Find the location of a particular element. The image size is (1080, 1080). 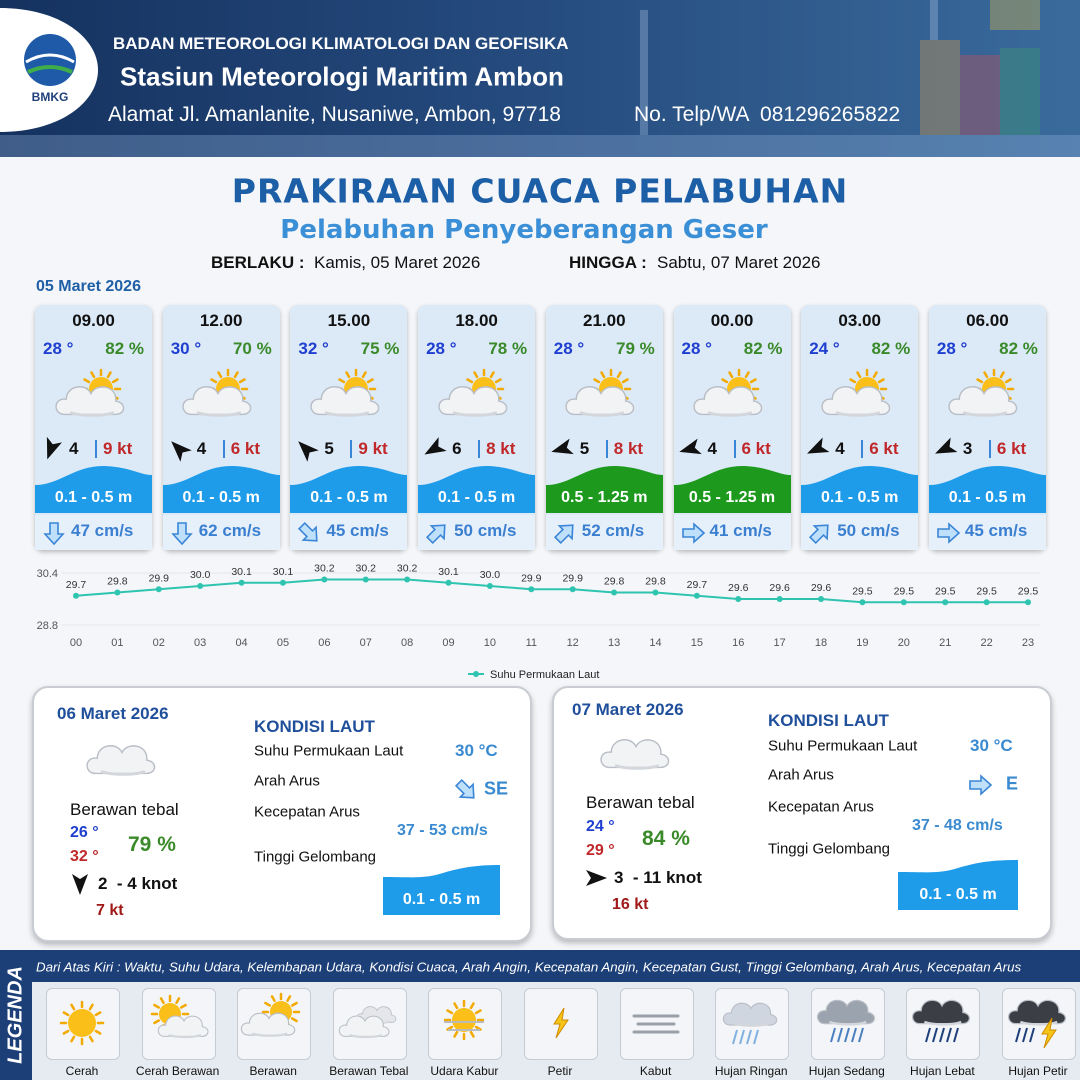

subtitle: Pelabuhan Penyeberangan Geser is located at coordinates (524, 230).